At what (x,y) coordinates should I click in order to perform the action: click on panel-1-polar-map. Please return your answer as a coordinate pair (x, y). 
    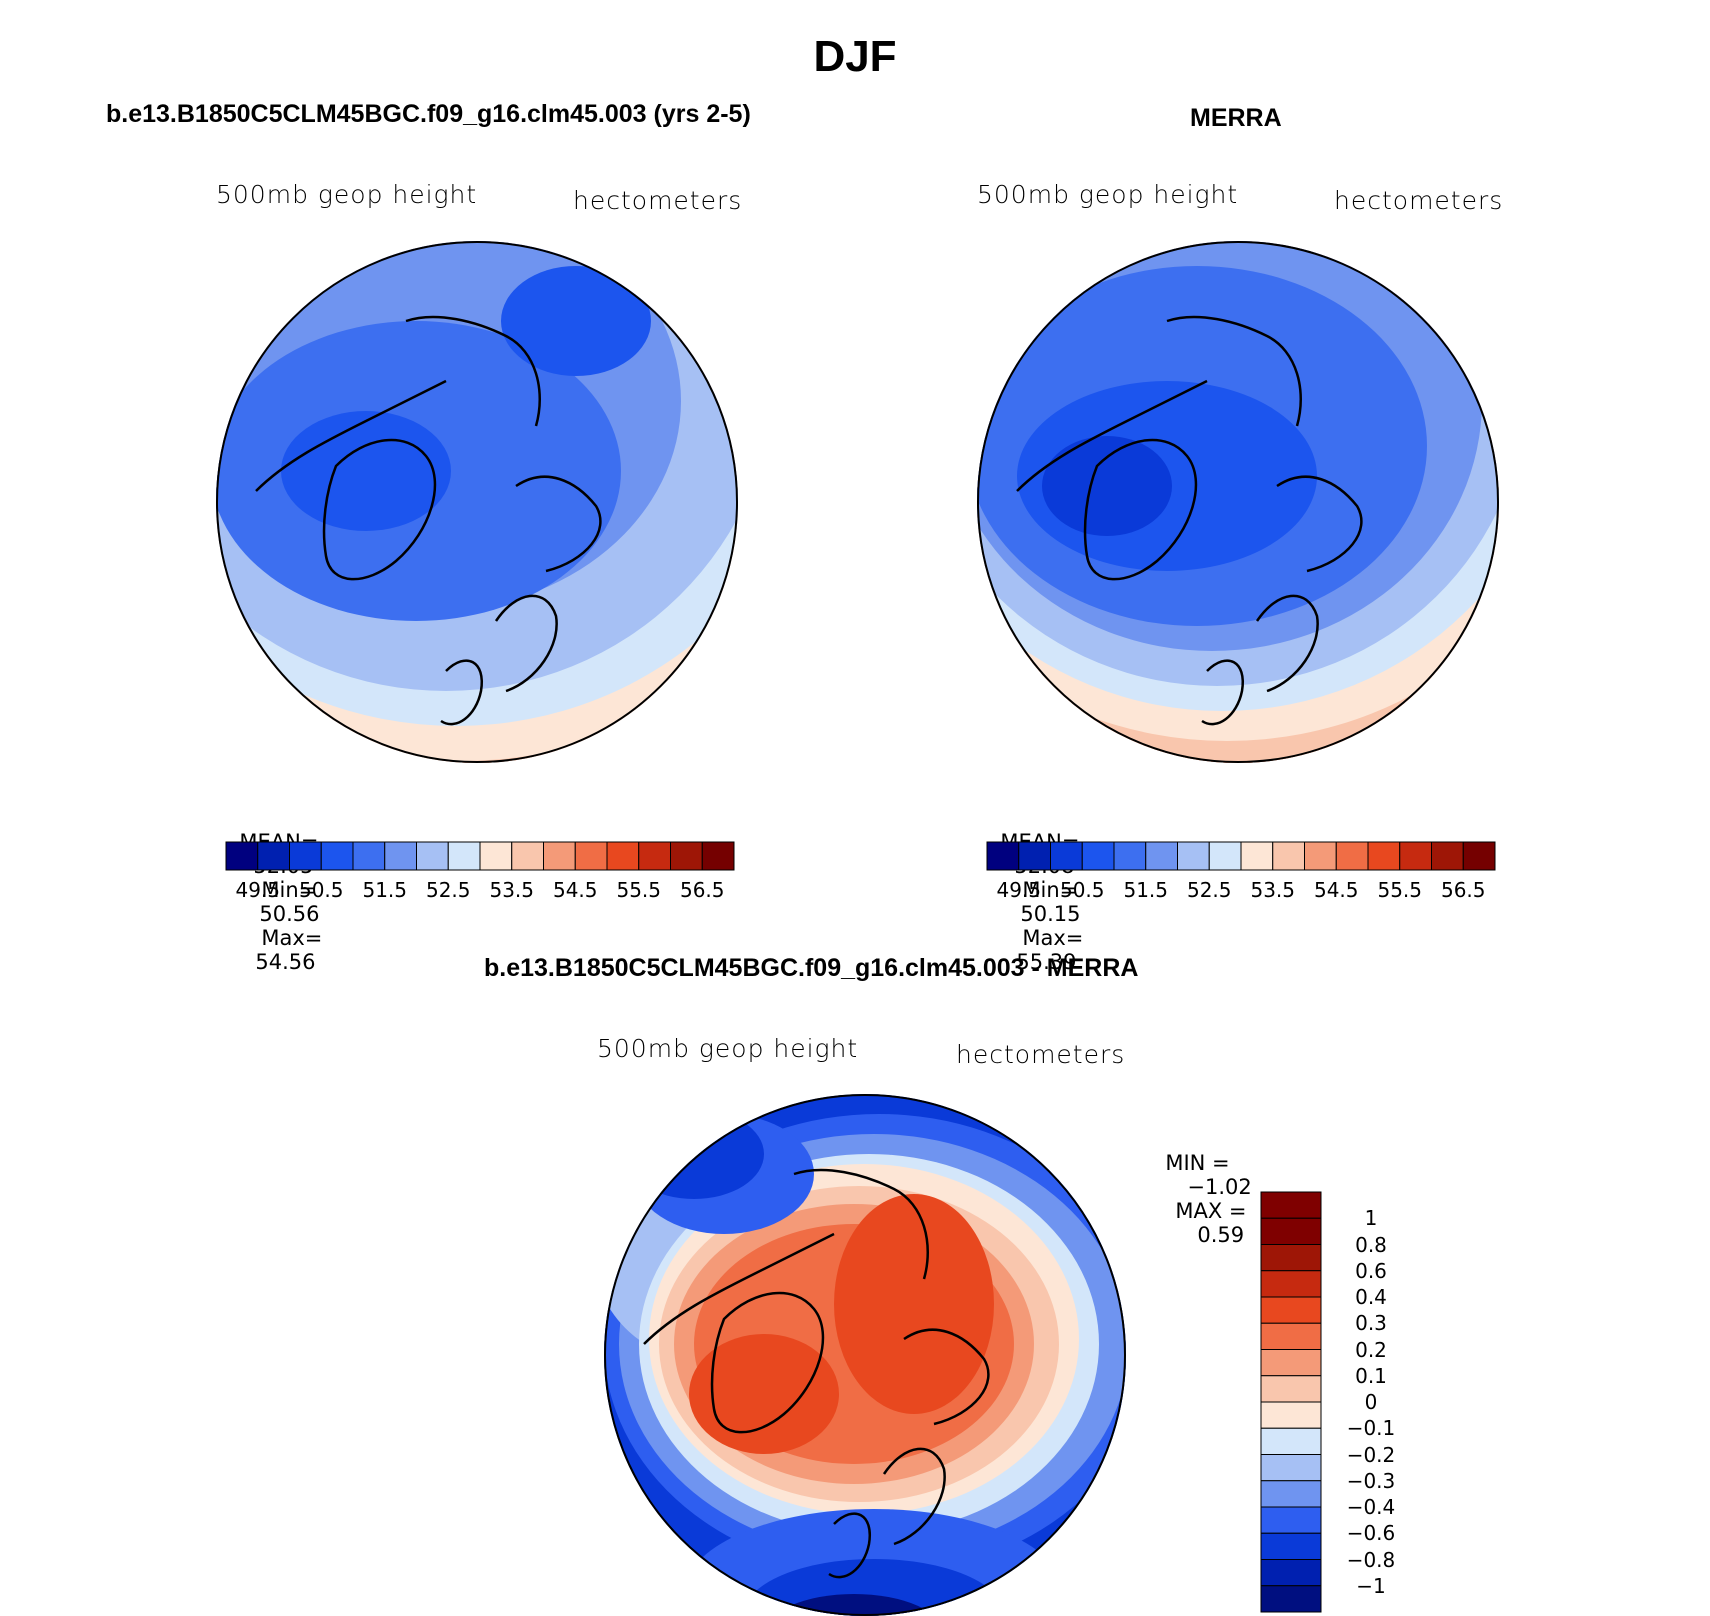
    Looking at the image, I should click on (477, 502).